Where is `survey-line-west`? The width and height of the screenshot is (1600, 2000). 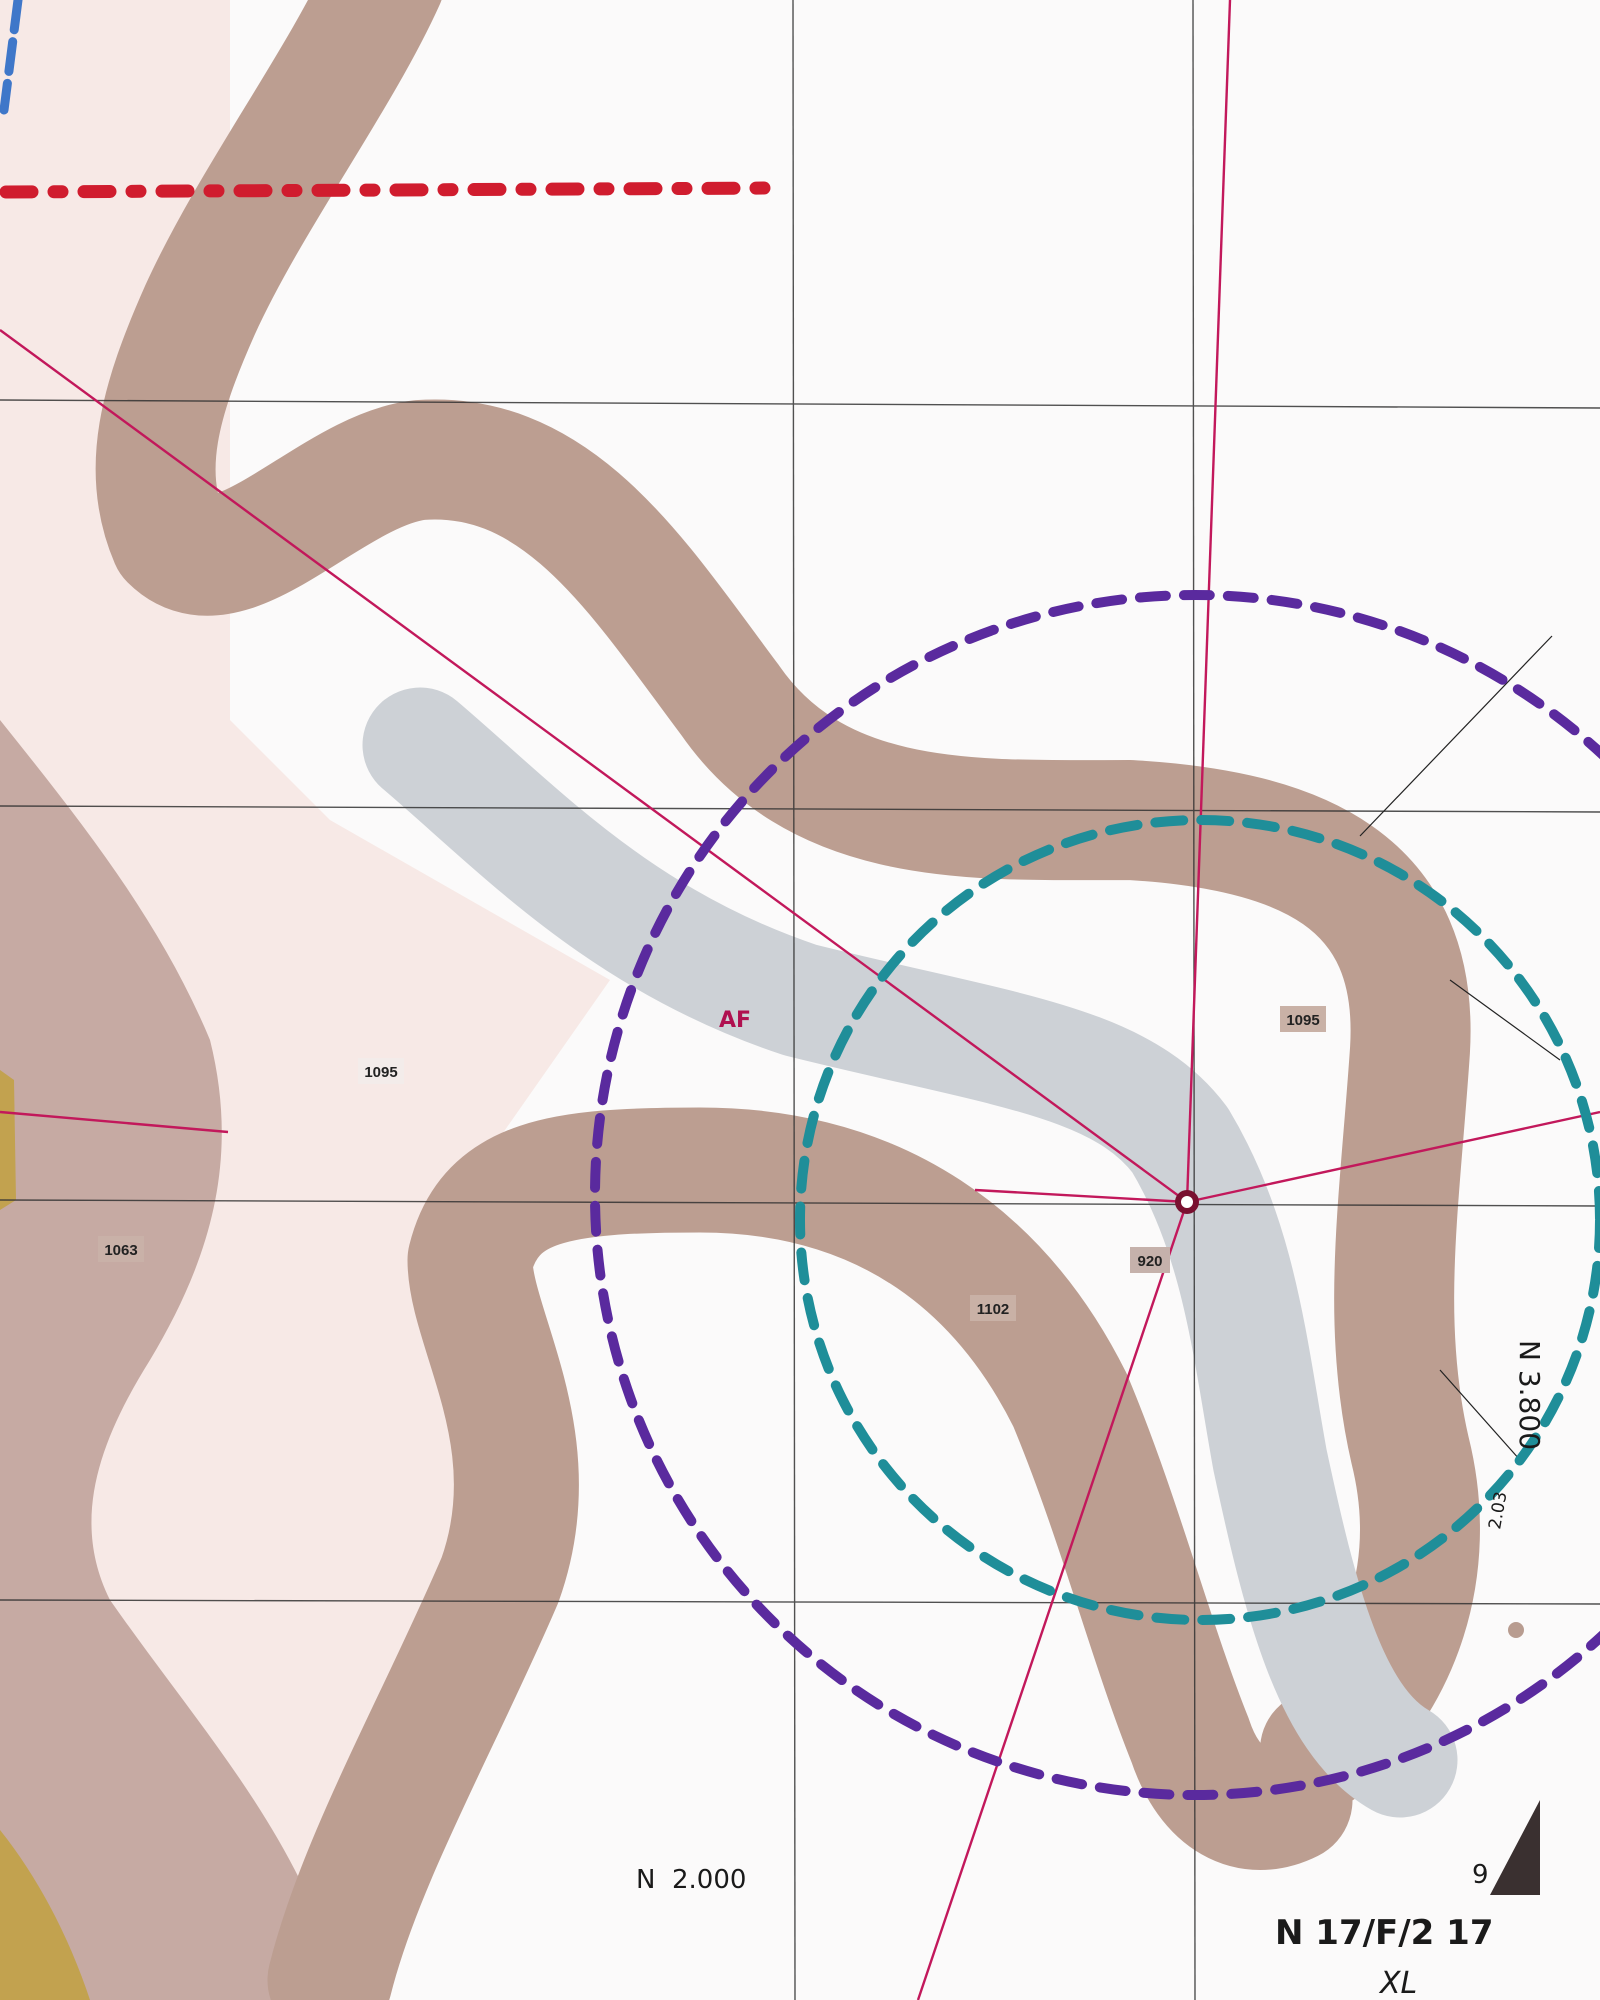
survey-line-west is located at coordinates (1081, 1196).